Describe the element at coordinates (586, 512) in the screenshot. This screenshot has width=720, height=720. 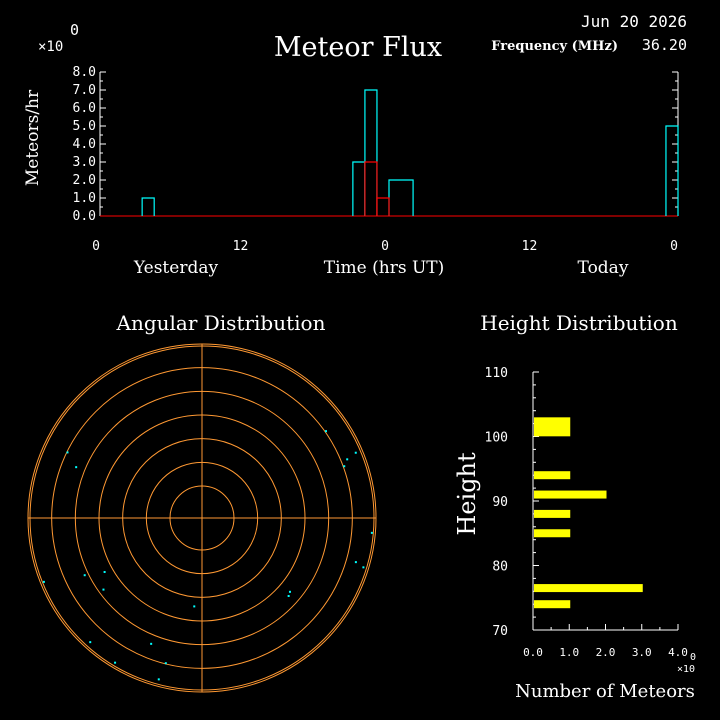
I see `height-distribution-chart: 70 80 90 100 110 0.0 1.0 2.0 3.0 4.0` at that location.